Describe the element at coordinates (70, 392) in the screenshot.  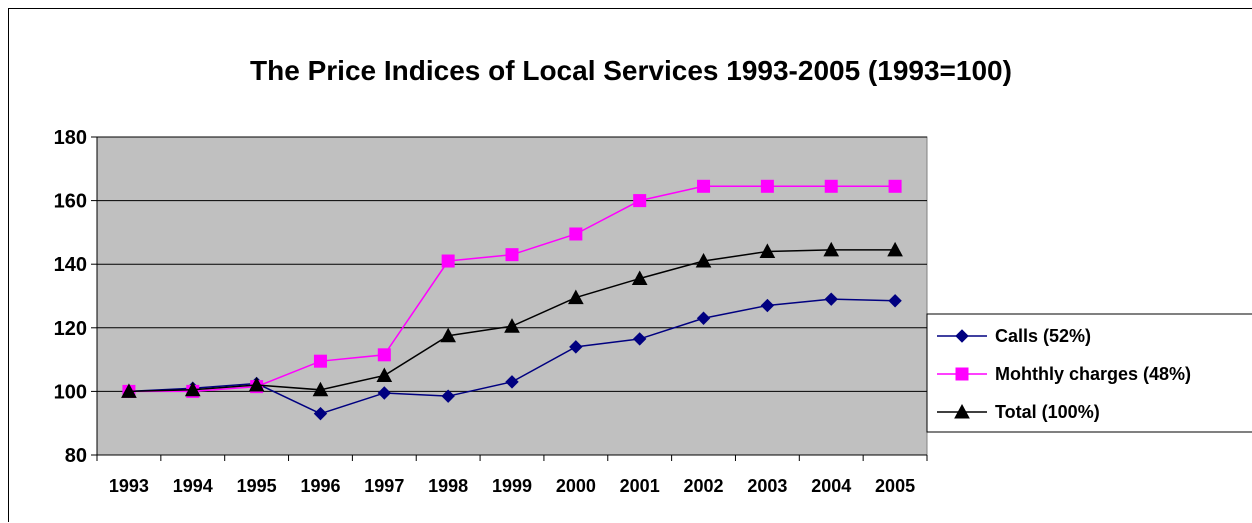
I see `y-tick-label-100: 100` at that location.